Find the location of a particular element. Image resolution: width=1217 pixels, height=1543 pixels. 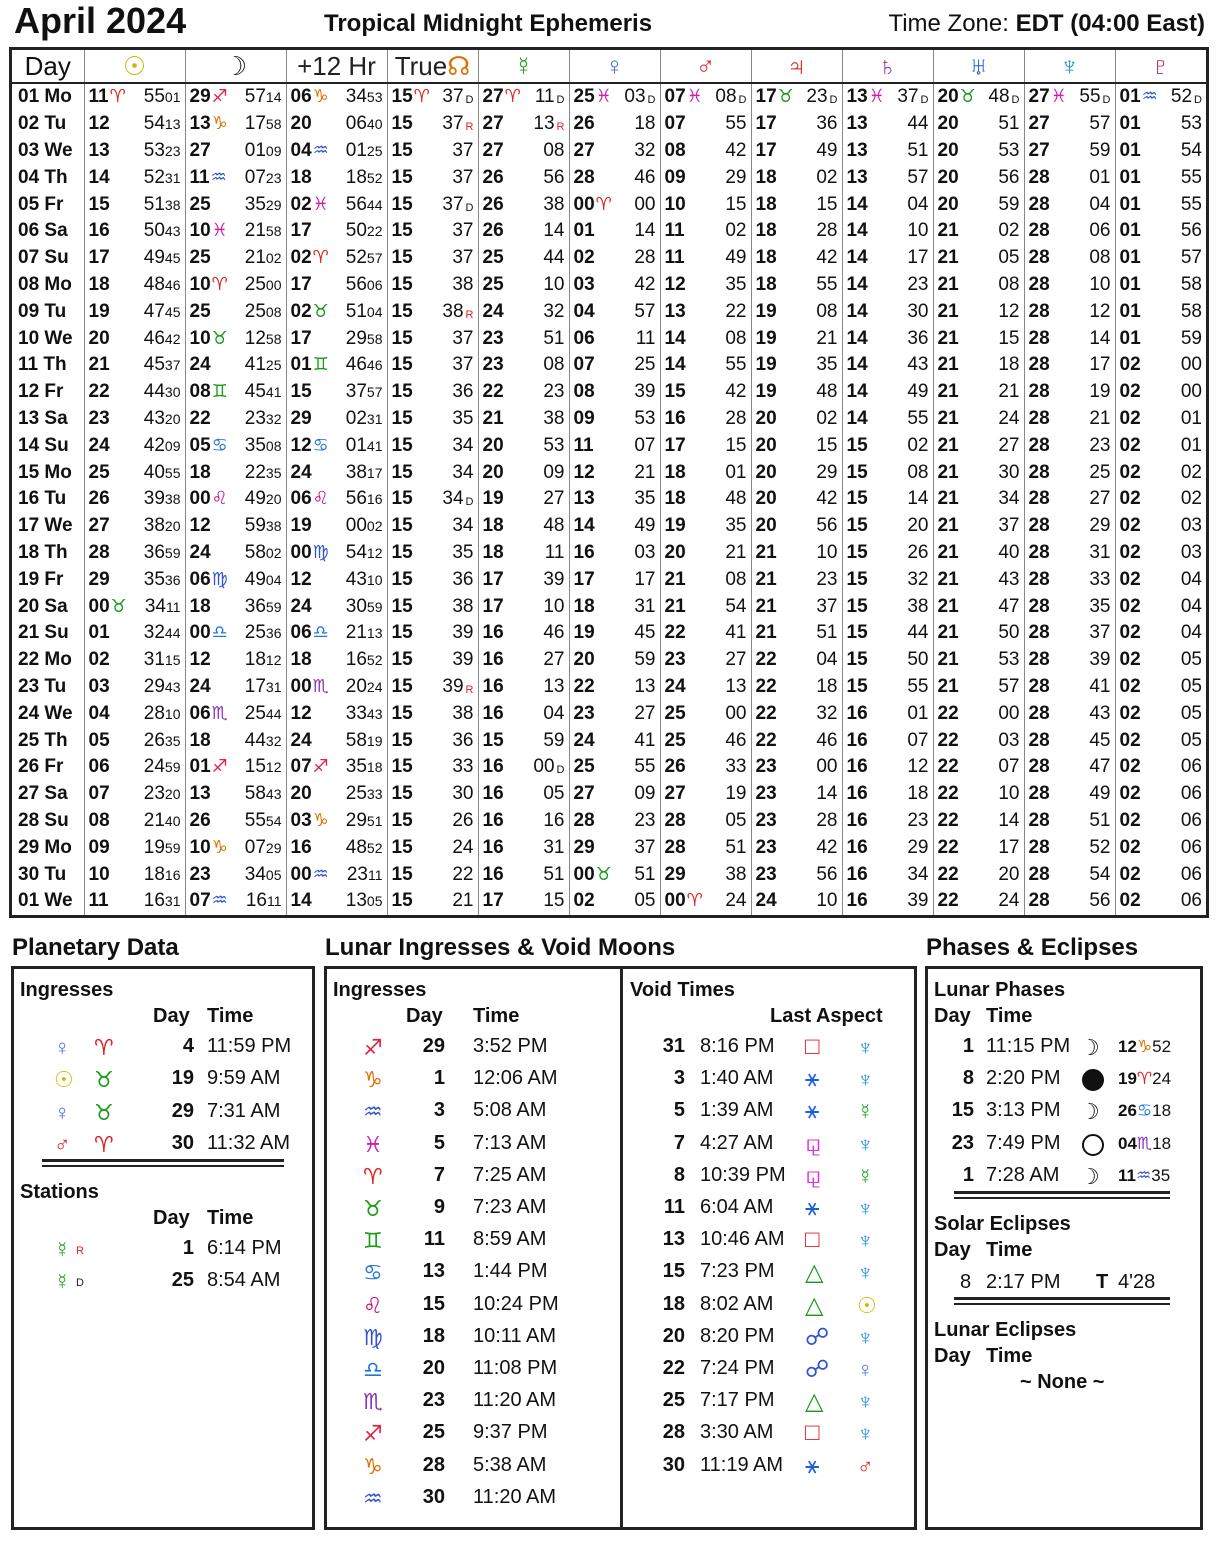

cell-venus: 26 18 is located at coordinates (614, 124).